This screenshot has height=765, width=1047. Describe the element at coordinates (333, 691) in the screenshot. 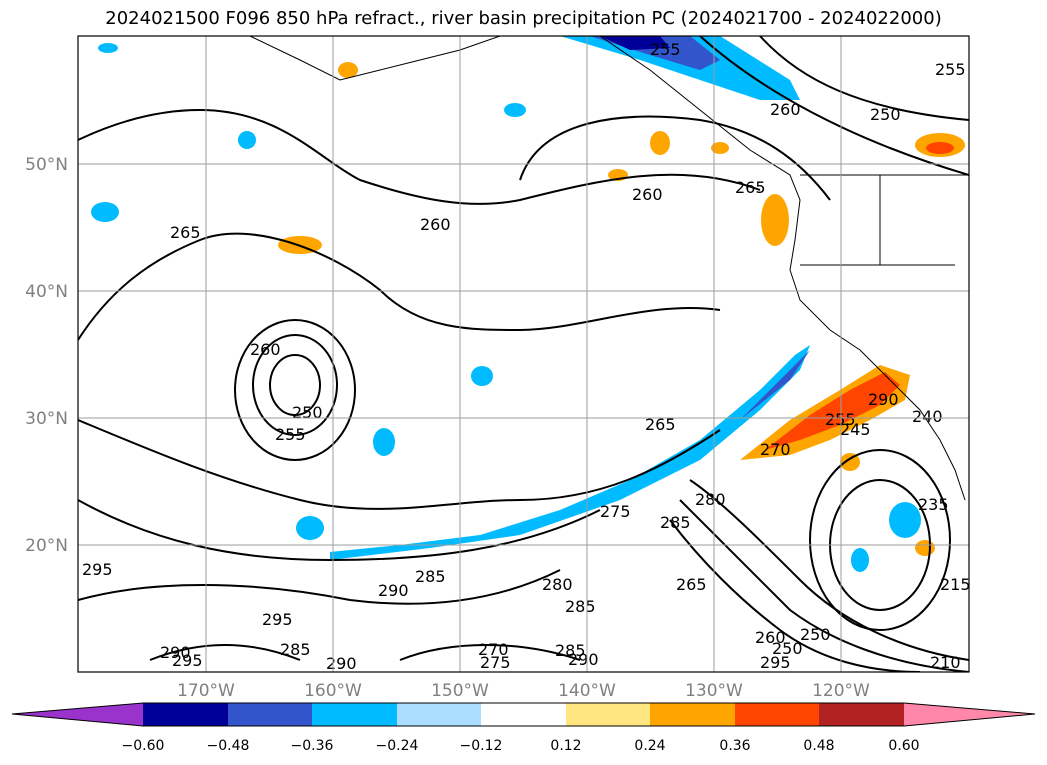

I see `lon-label: 160°W` at that location.